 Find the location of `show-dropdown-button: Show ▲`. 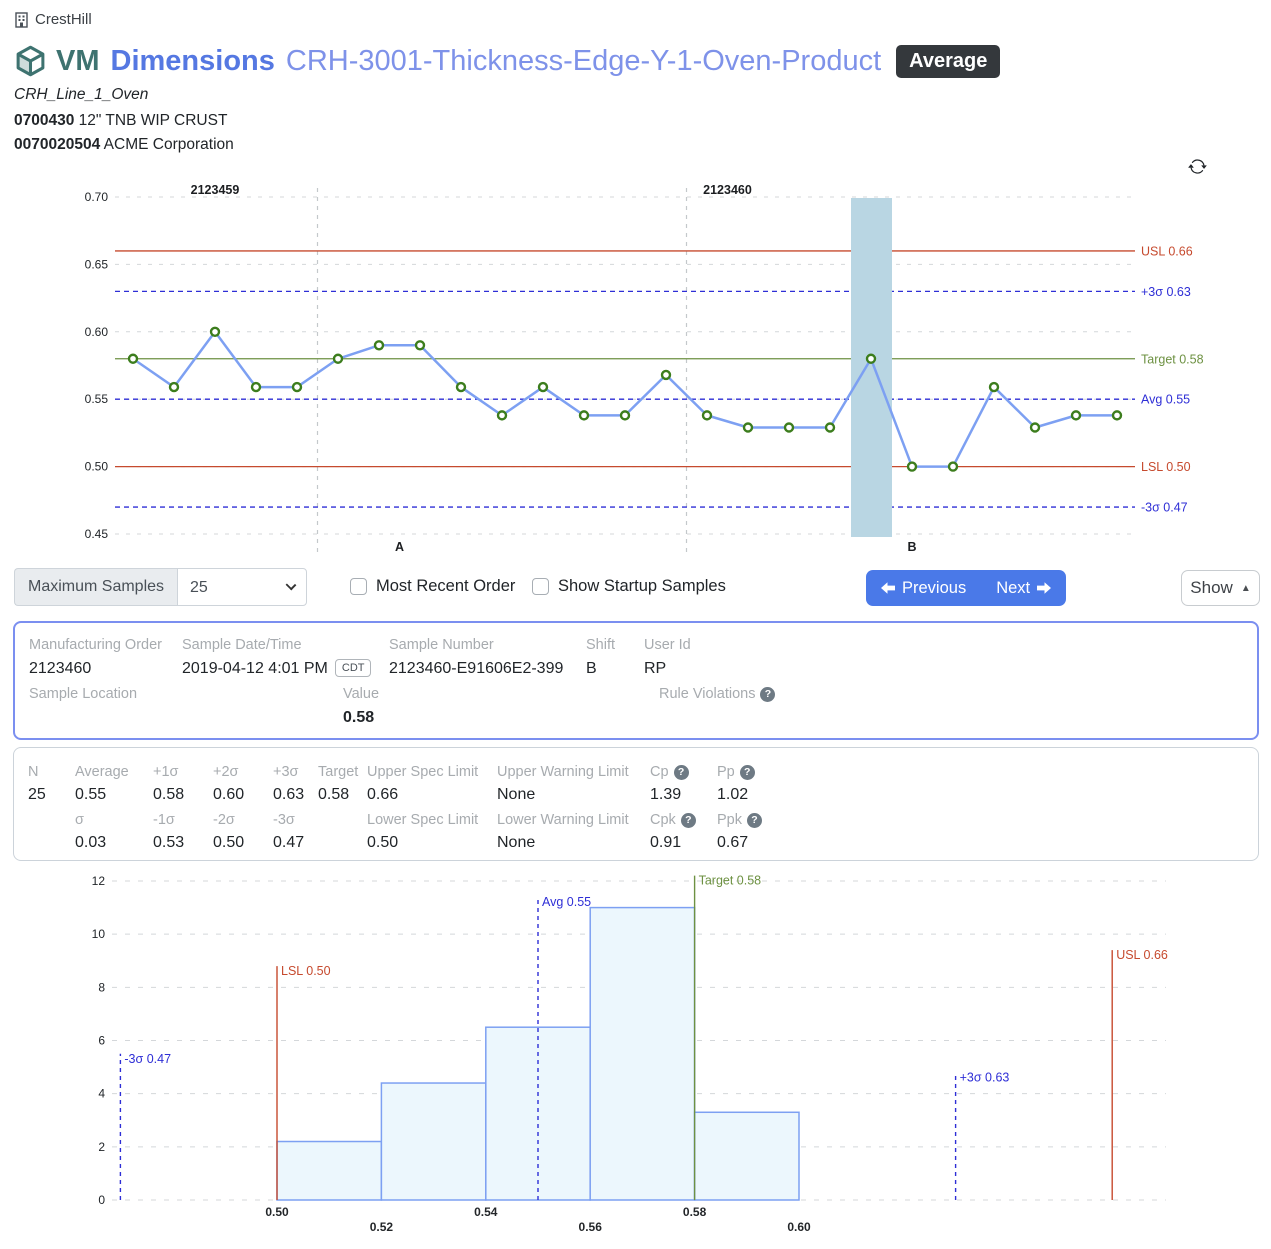

show-dropdown-button: Show ▲ is located at coordinates (1220, 588).